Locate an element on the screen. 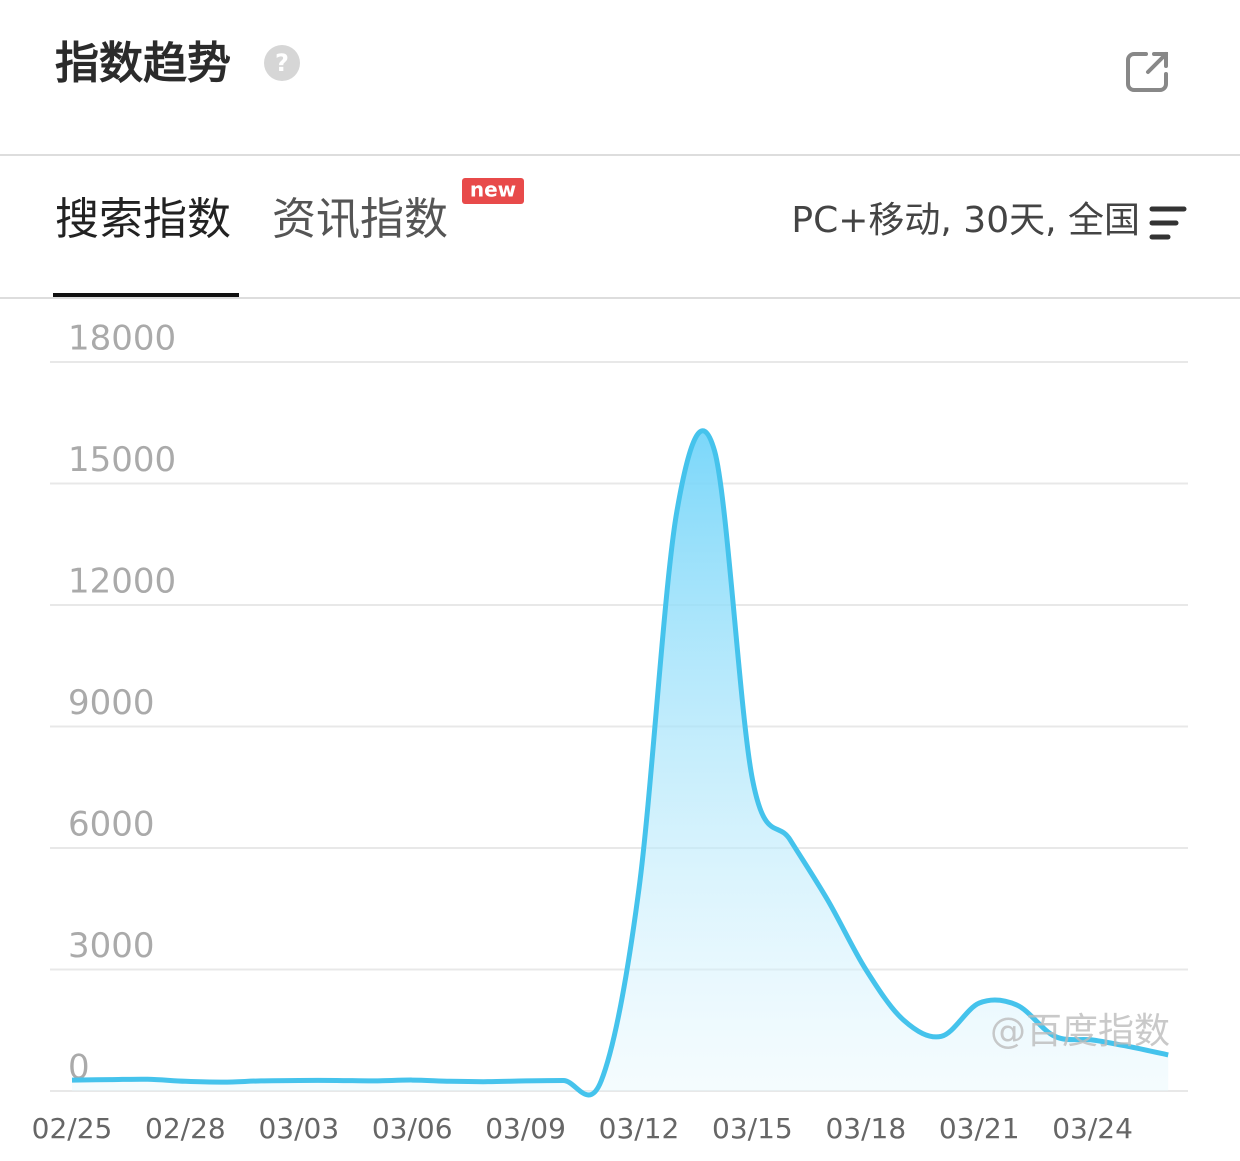 The width and height of the screenshot is (1240, 1161). y-tick-label: 18000 is located at coordinates (122, 339).